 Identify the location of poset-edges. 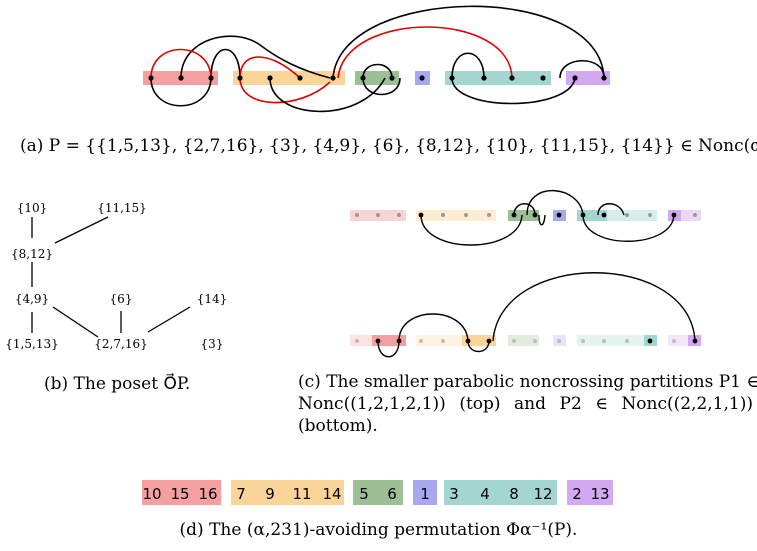
(111, 277).